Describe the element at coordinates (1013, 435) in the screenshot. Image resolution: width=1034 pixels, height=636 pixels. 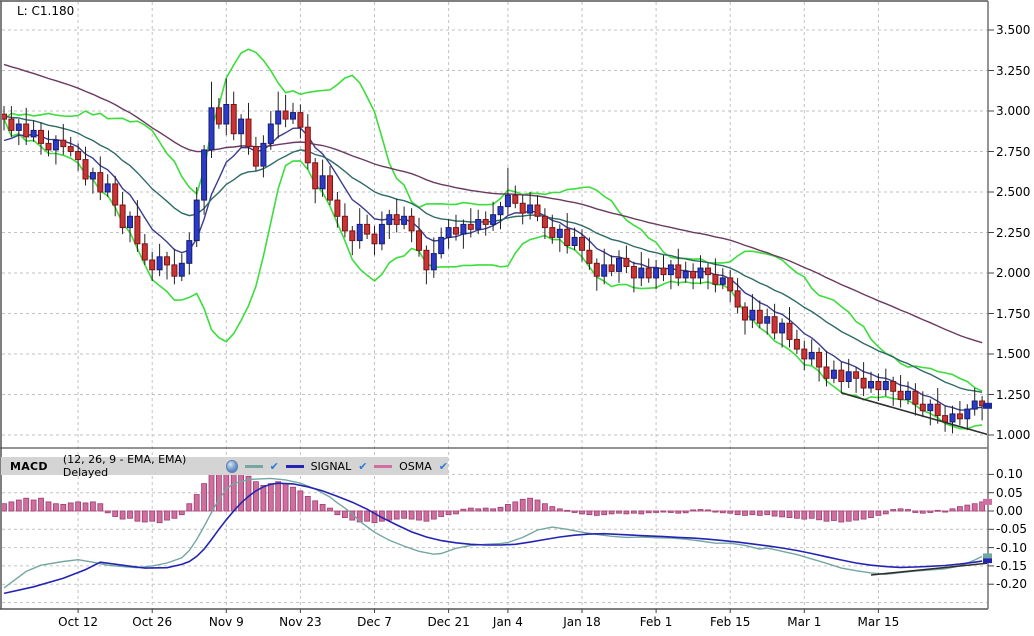
I see `price-axis-label: 1.000` at that location.